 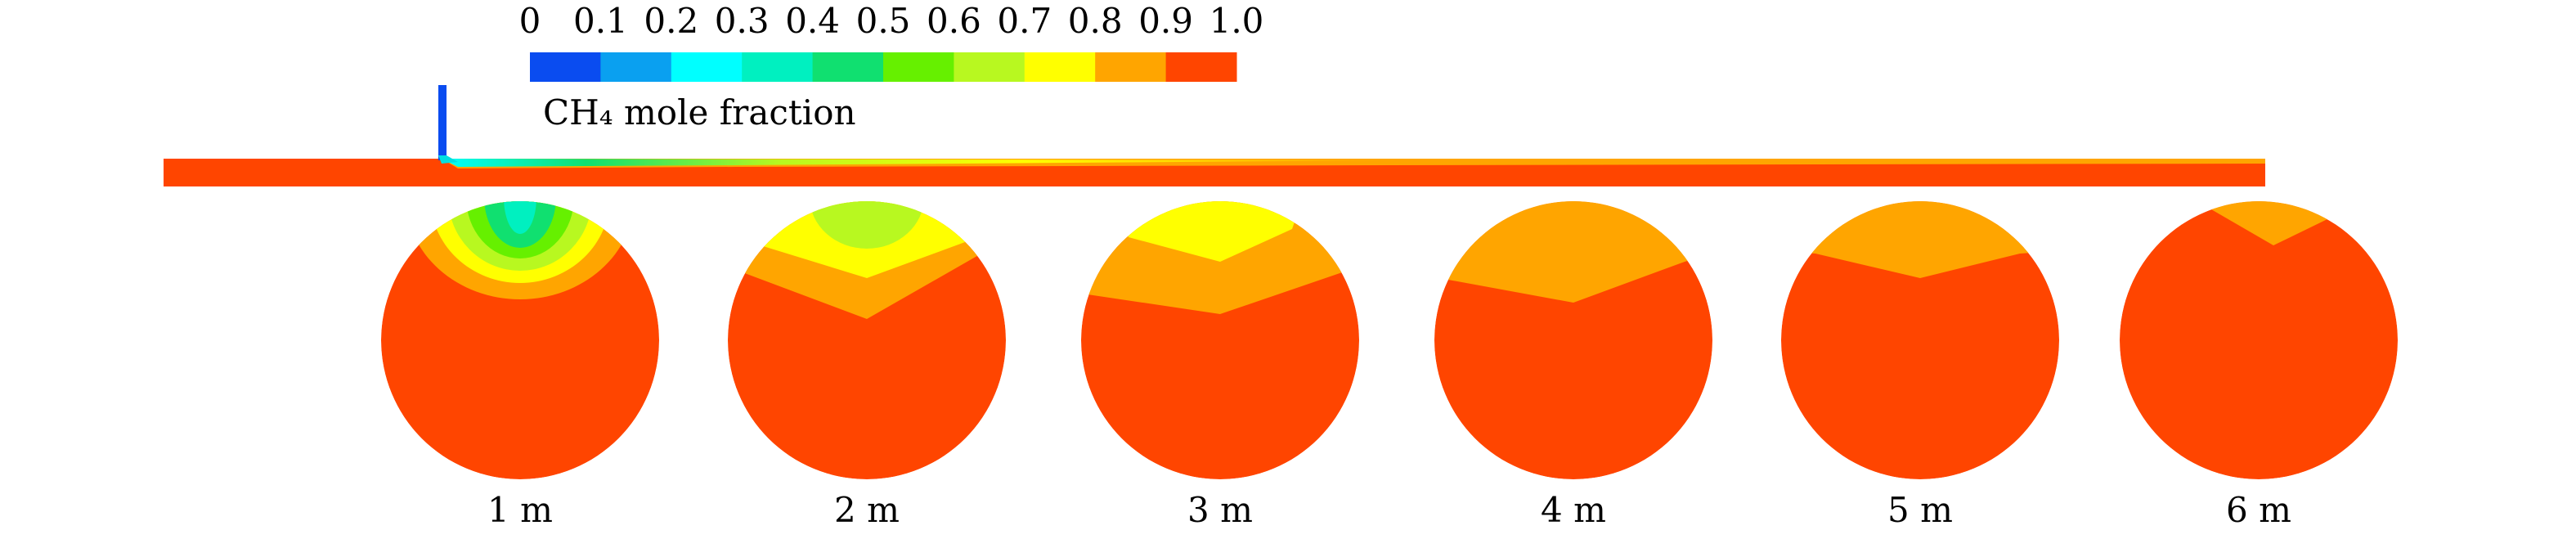 What do you see at coordinates (954, 21) in the screenshot?
I see `colorbar-tick-label: 0.6` at bounding box center [954, 21].